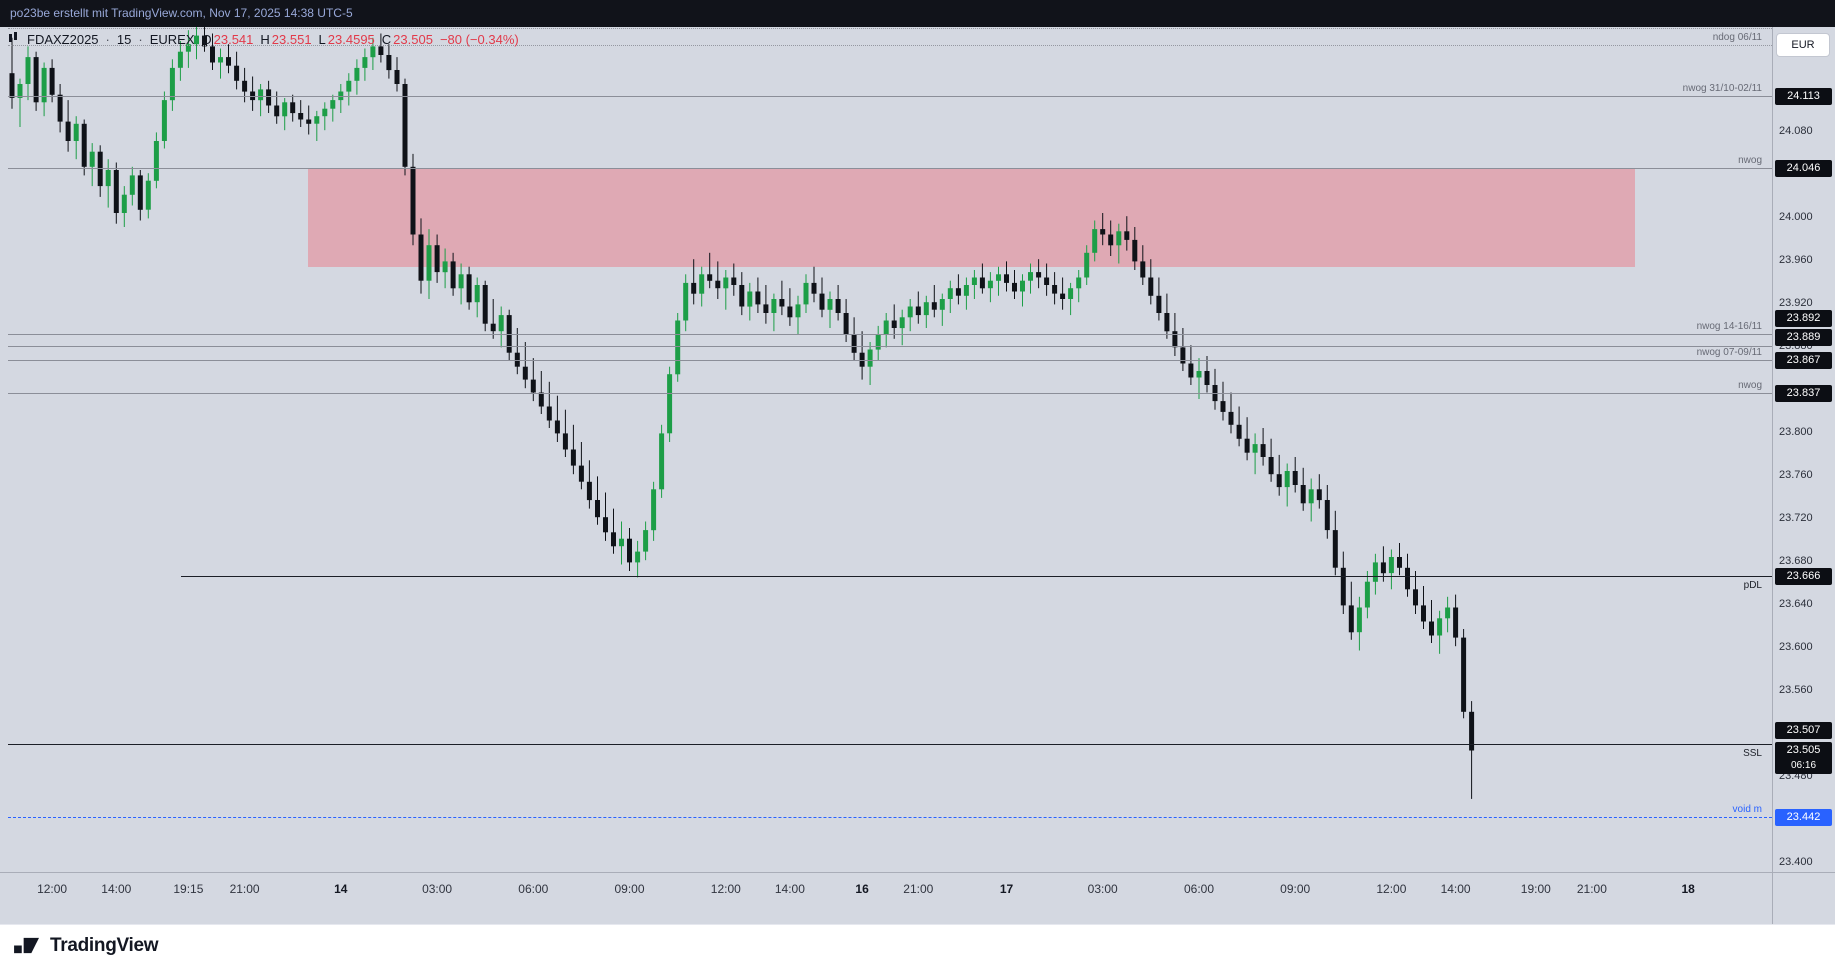 This screenshot has height=966, width=1835. Describe the element at coordinates (104, 945) in the screenshot. I see `tradingview-wordmark: TradingView` at that location.